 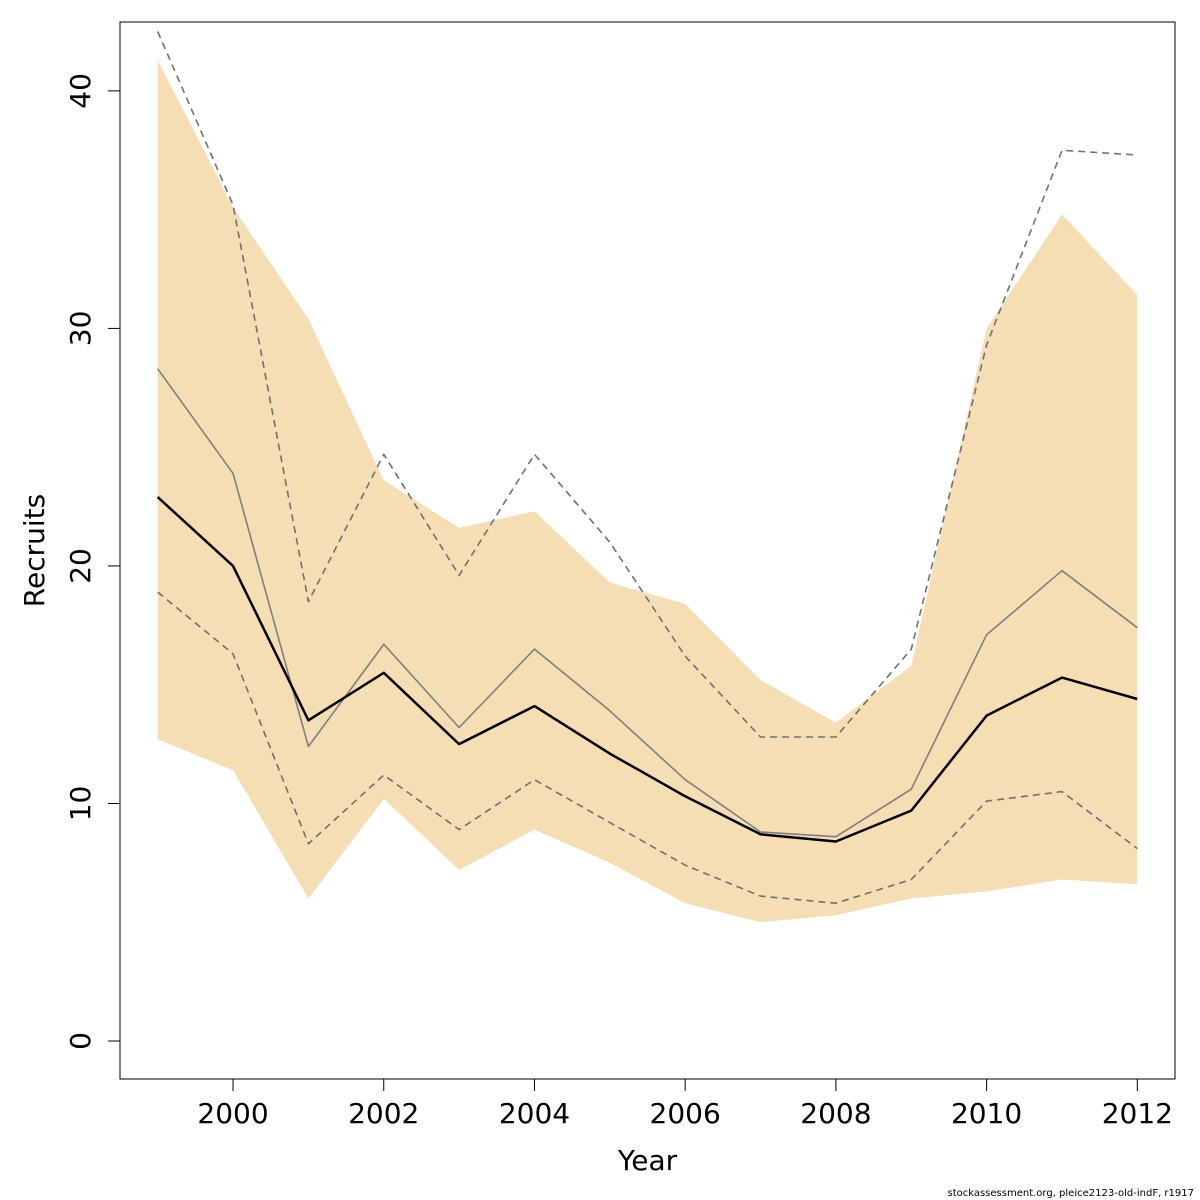 What do you see at coordinates (647, 1160) in the screenshot?
I see `x-axis-label: Year` at bounding box center [647, 1160].